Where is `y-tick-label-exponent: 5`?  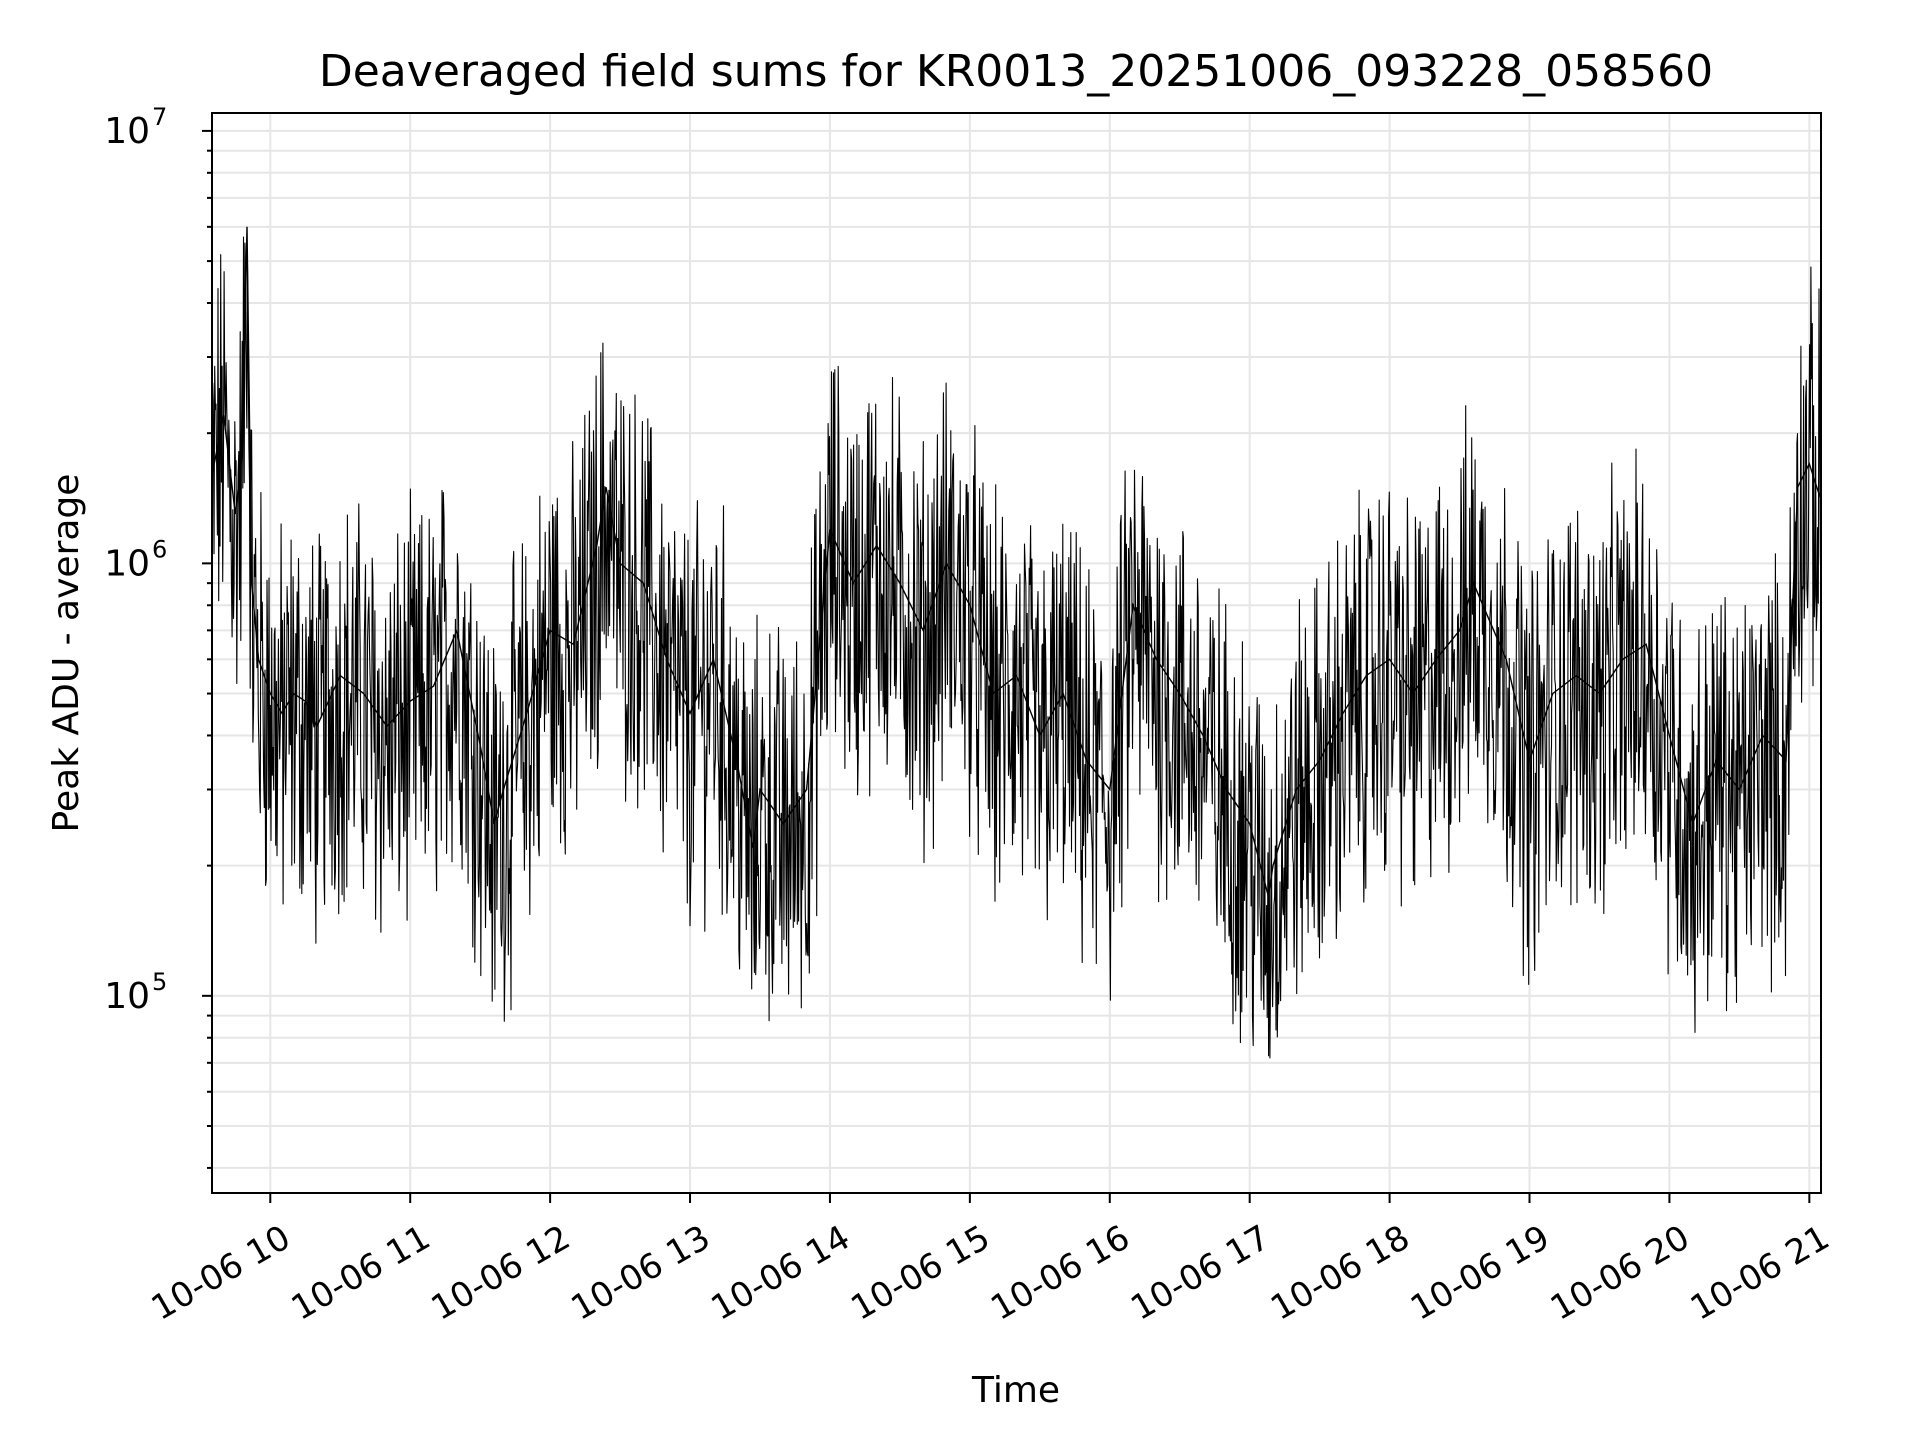 y-tick-label-exponent: 5 is located at coordinates (159, 982).